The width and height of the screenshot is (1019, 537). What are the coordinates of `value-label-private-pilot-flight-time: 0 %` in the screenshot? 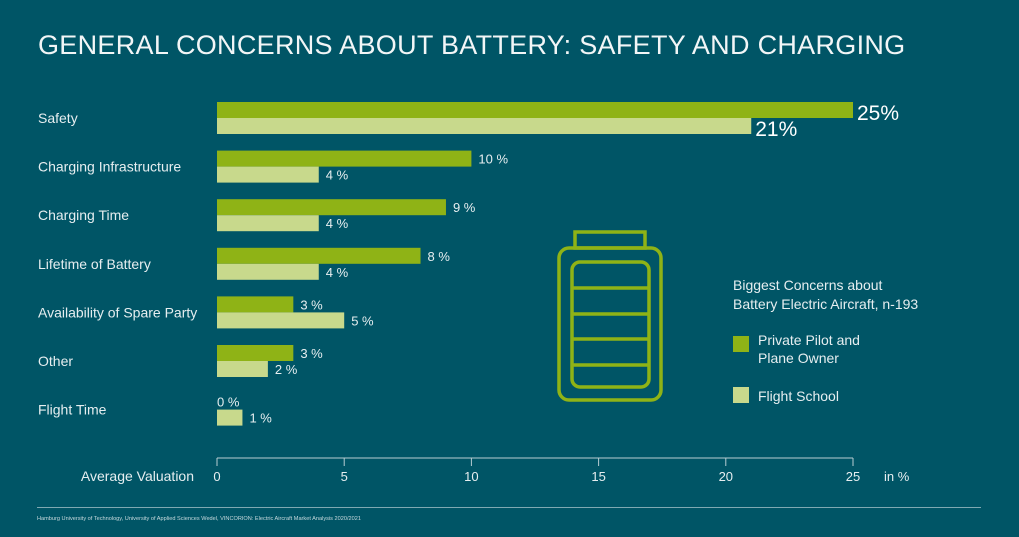 It's located at (228, 402).